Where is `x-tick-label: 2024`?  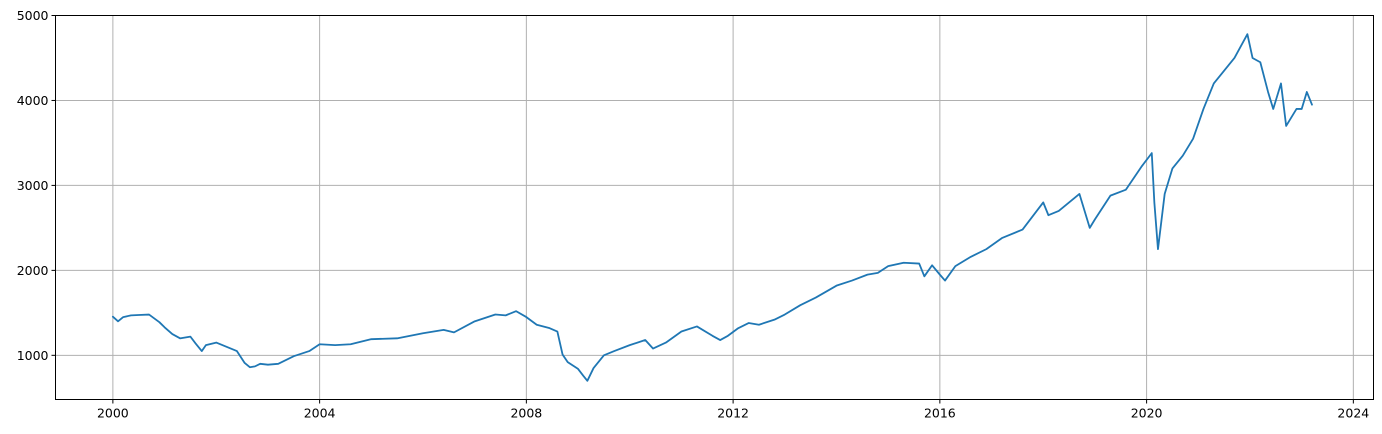
x-tick-label: 2024 is located at coordinates (1353, 413).